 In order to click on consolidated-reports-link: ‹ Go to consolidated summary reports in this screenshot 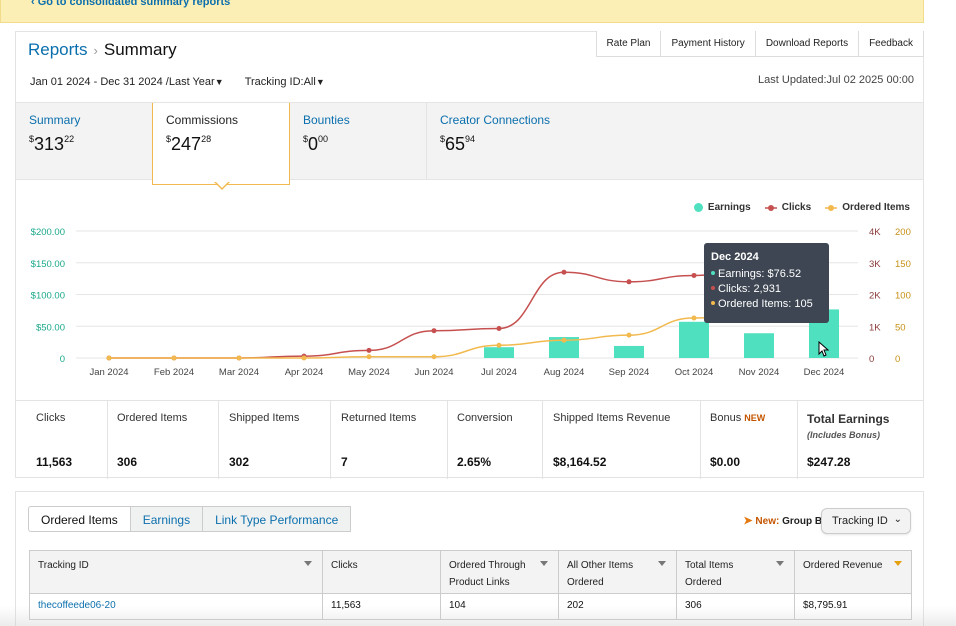, I will do `click(131, 4)`.